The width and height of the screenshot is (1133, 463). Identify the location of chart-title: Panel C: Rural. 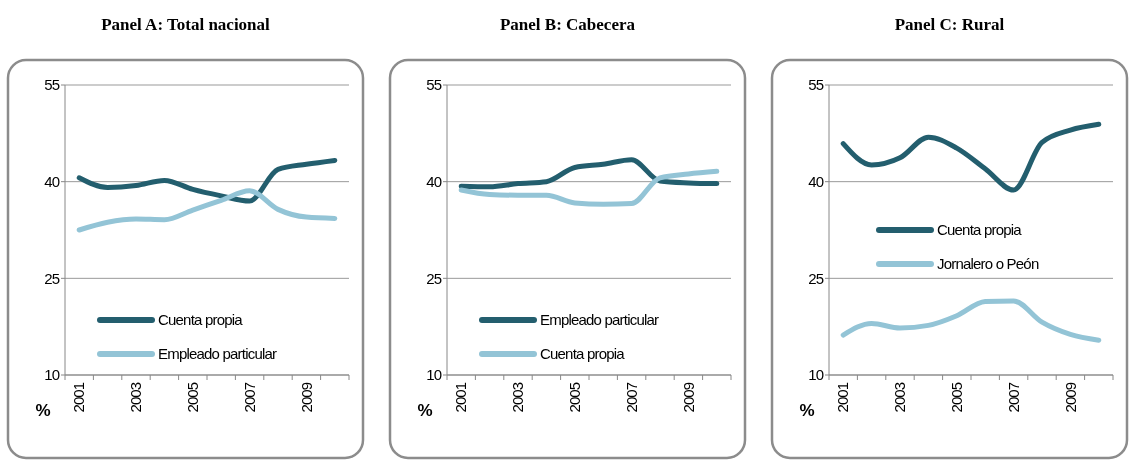
(949, 24).